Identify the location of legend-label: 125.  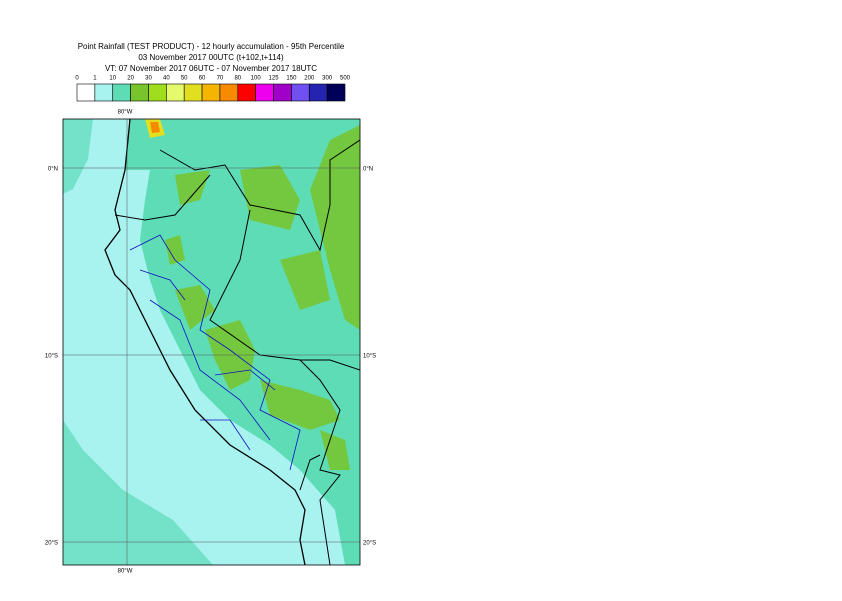
(274, 79).